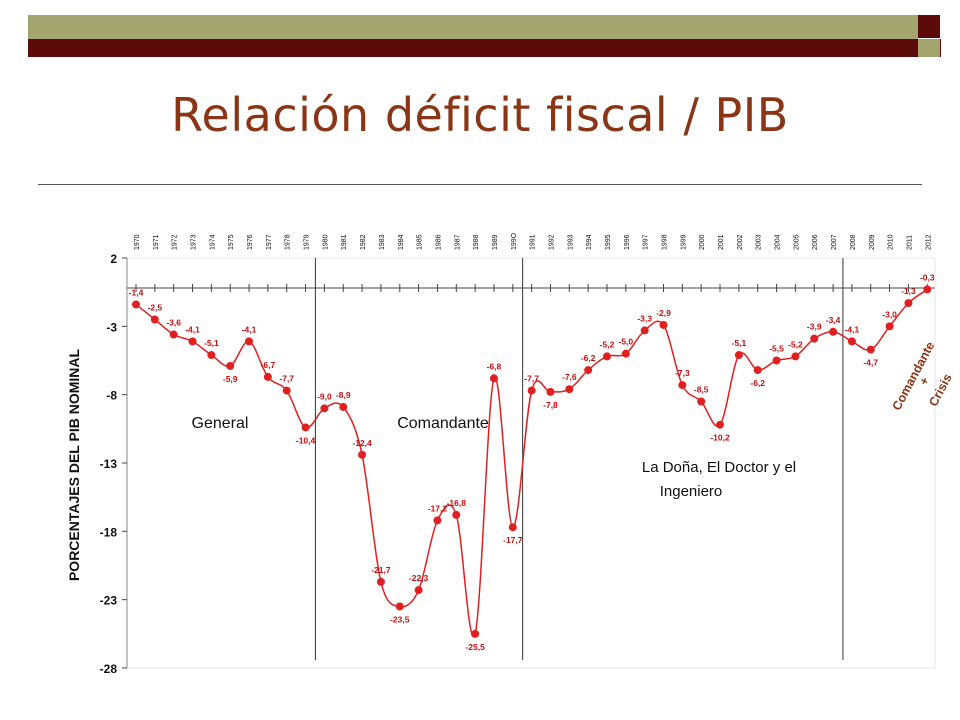 The height and width of the screenshot is (720, 960). What do you see at coordinates (929, 26) in the screenshot?
I see `header-corner-box` at bounding box center [929, 26].